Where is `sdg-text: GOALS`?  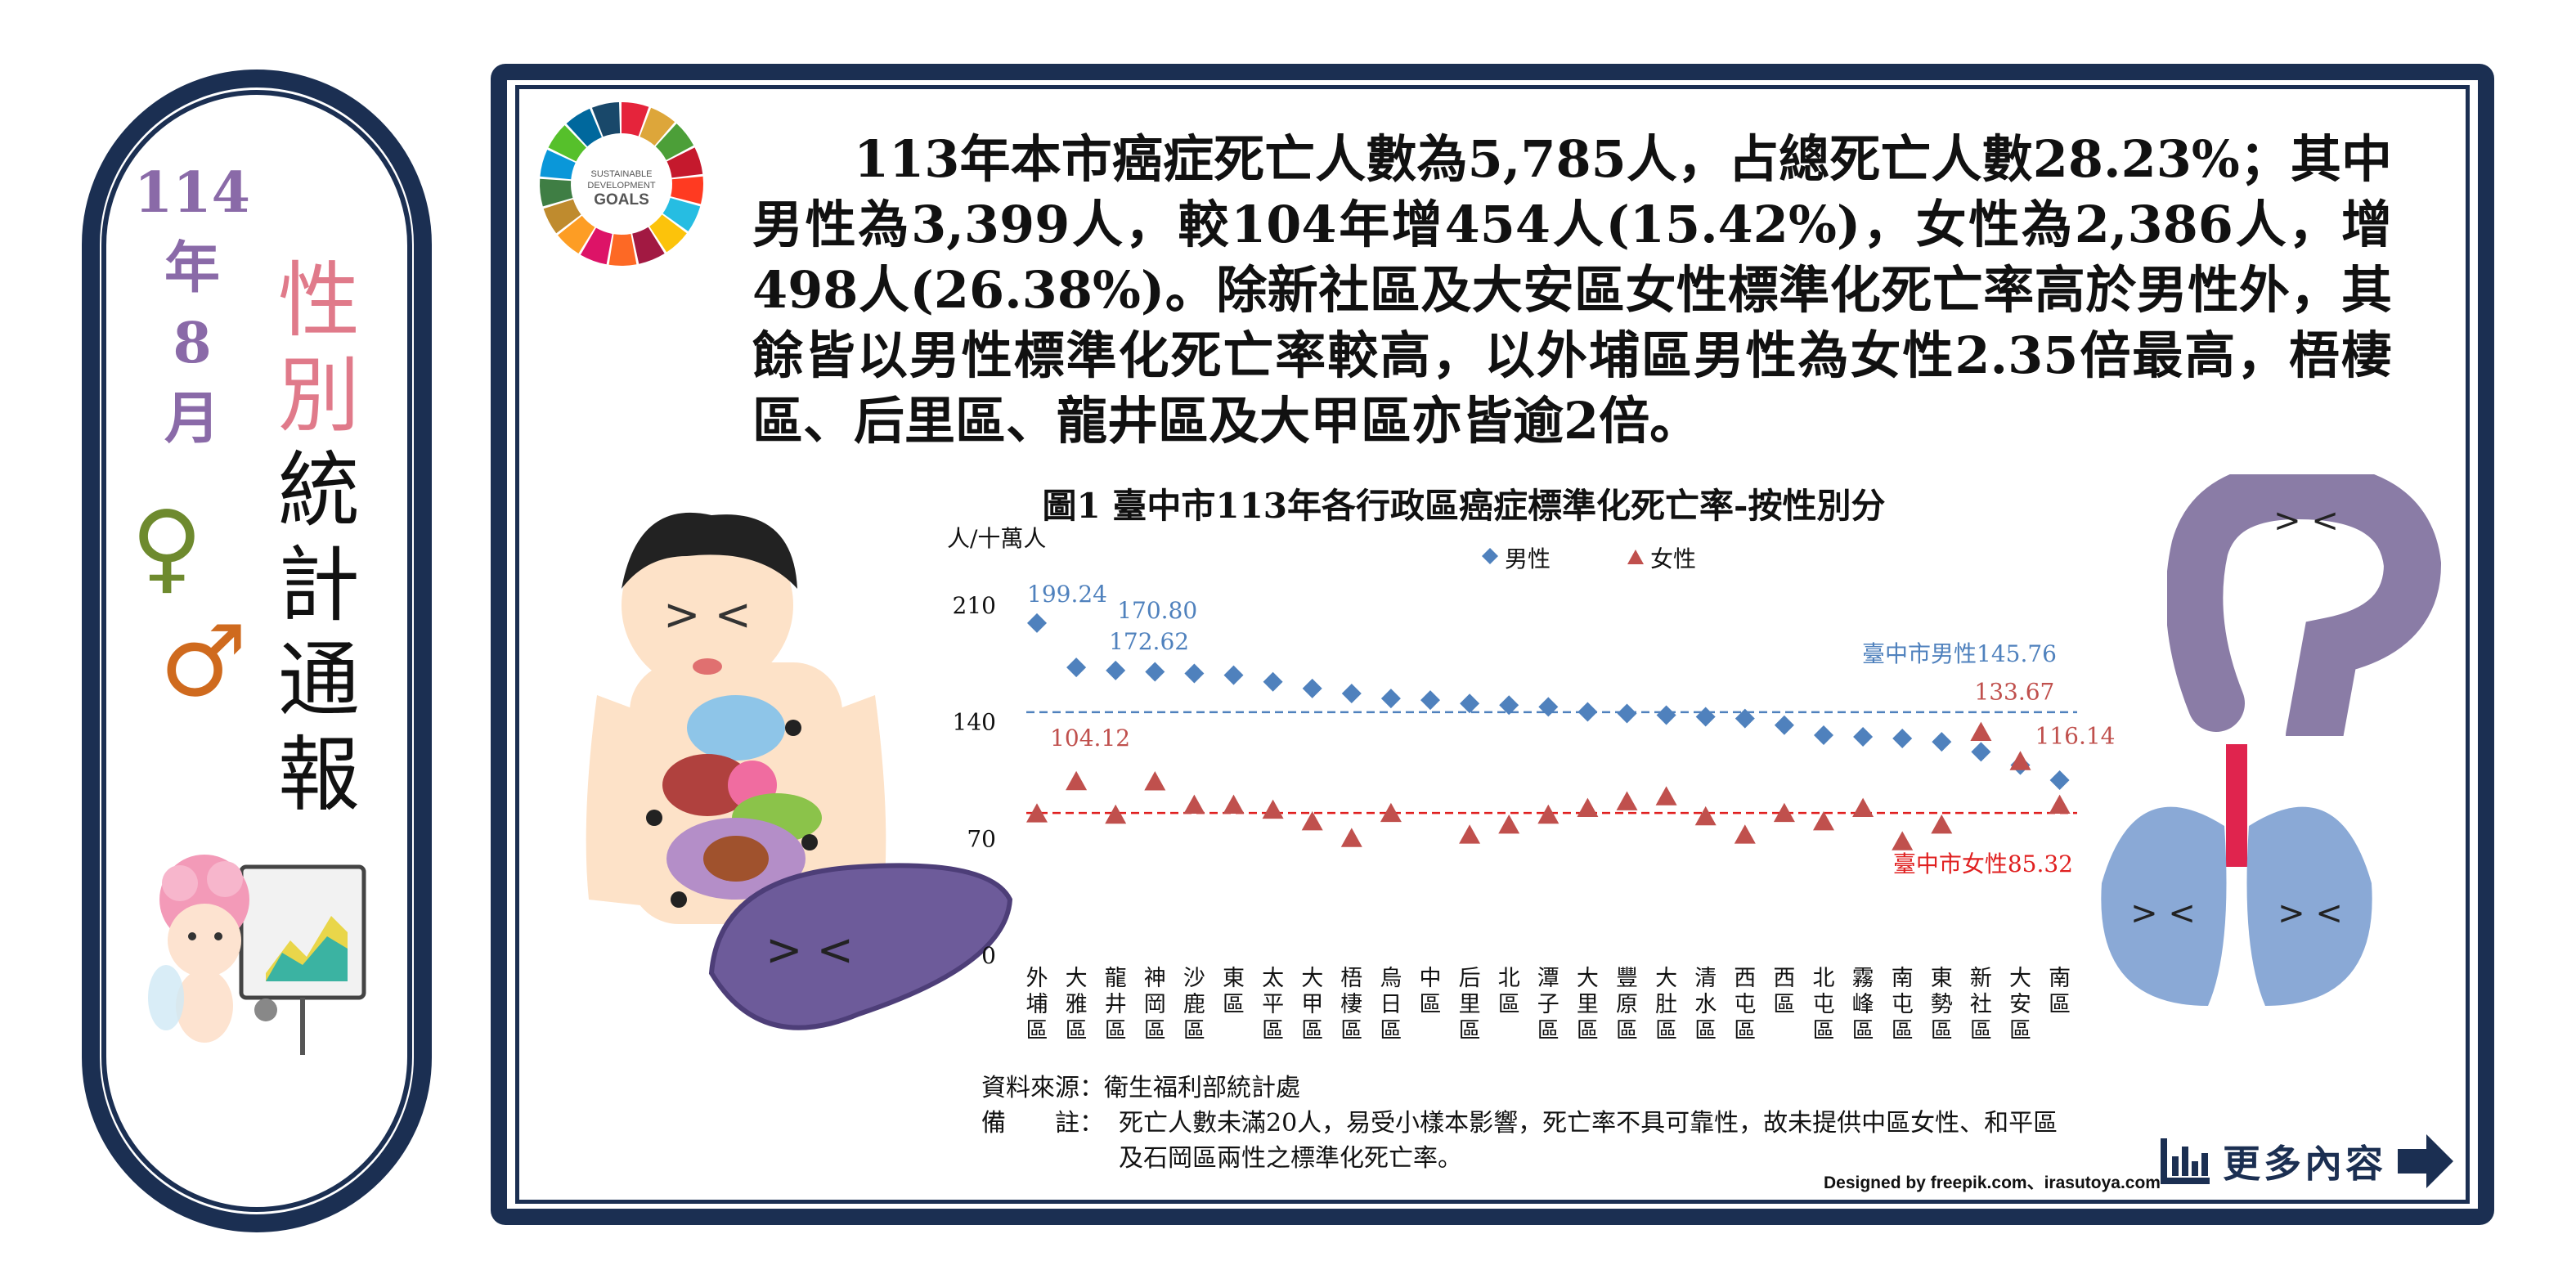 sdg-text: GOALS is located at coordinates (621, 200).